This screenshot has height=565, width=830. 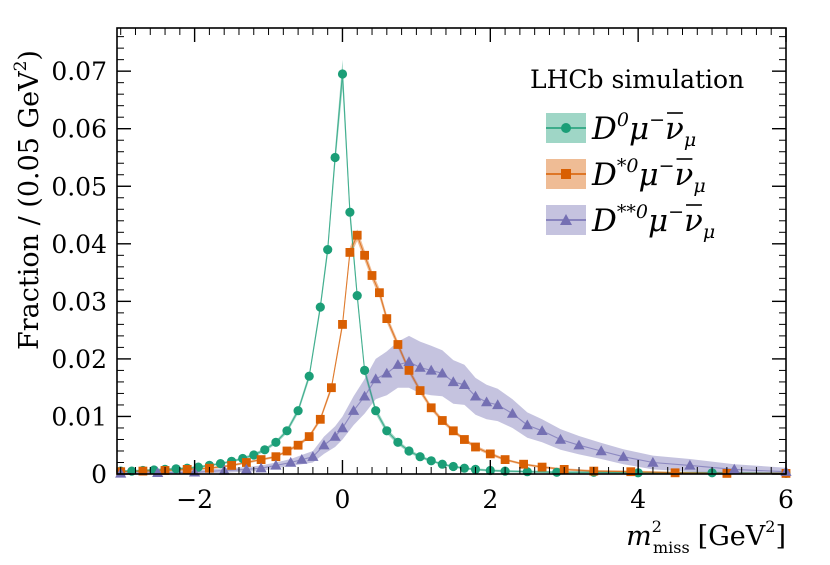 I want to click on x-axis-label-unit-sup: 2, so click(x=770, y=526).